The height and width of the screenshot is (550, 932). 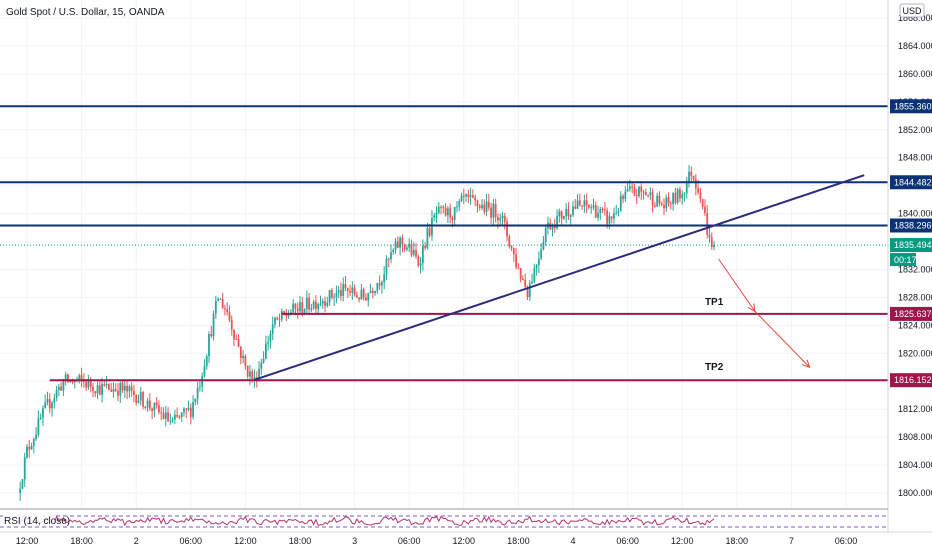 I want to click on rsi-line, so click(x=367, y=521).